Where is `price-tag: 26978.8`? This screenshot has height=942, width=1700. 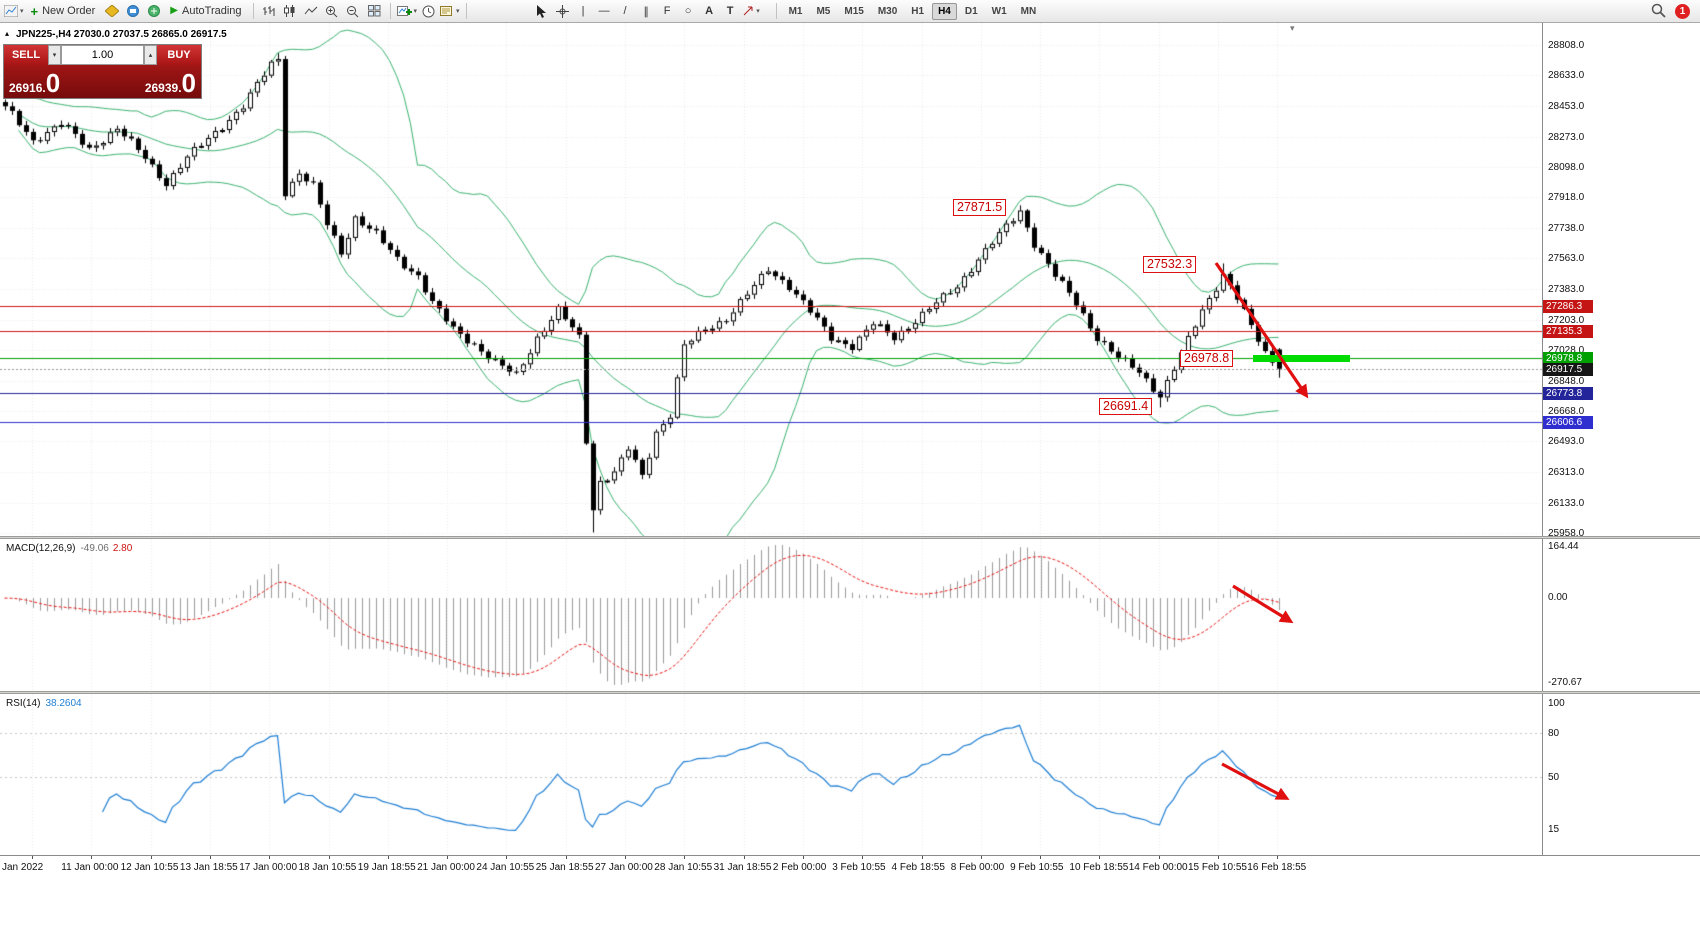 price-tag: 26978.8 is located at coordinates (1568, 359).